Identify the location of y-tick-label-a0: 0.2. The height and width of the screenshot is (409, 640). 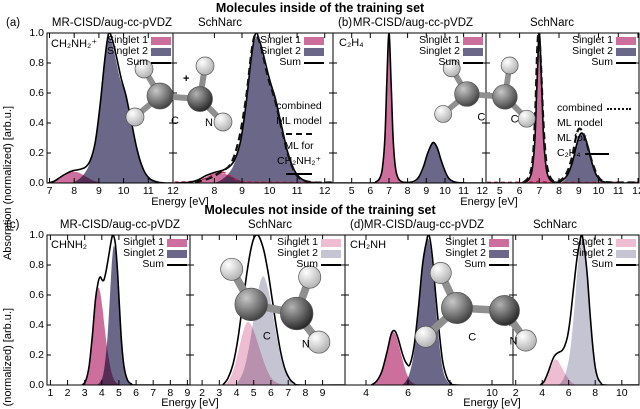
(36, 153).